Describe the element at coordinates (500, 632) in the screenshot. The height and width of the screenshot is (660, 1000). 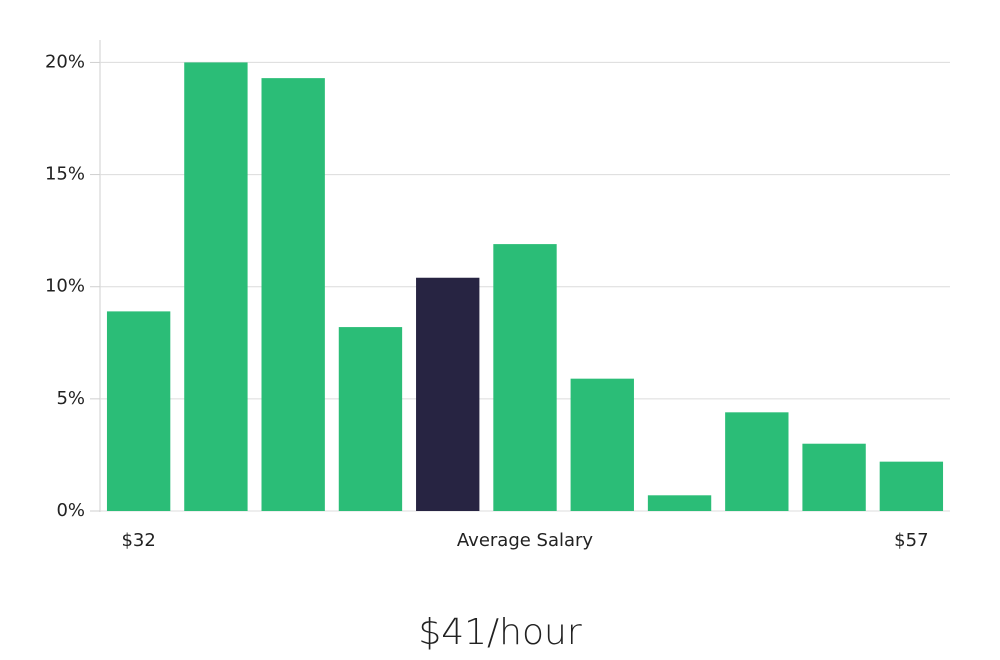
I see `annotation: $41/hour` at that location.